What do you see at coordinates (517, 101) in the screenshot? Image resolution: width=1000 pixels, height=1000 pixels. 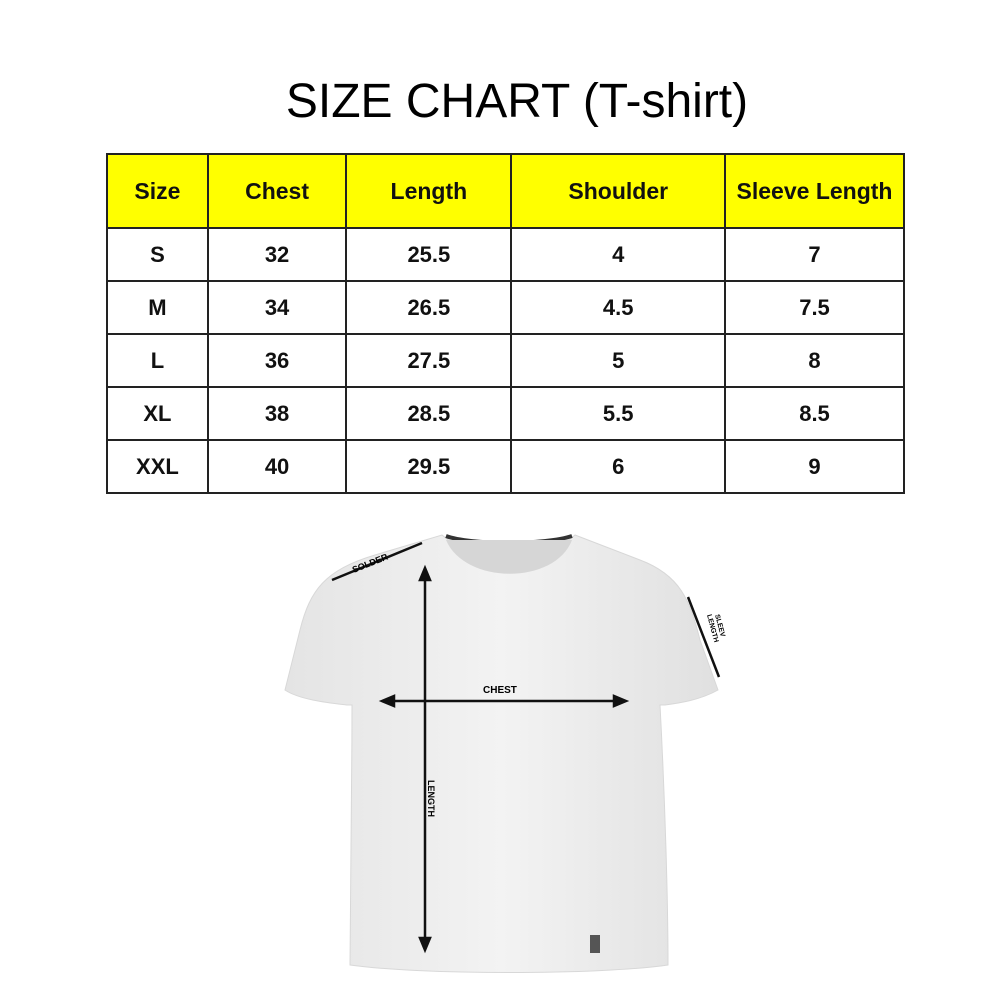 I see `page-title: SIZE CHART (T-shirt)` at bounding box center [517, 101].